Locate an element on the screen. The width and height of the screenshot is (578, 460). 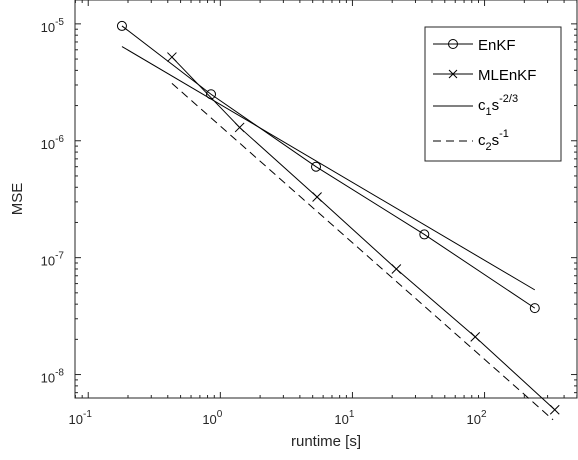
y-tick-exponent: -5 is located at coordinates (59, 22).